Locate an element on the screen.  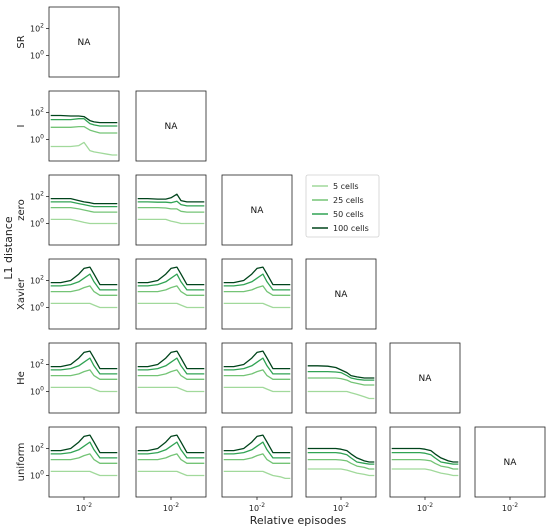
panel-zero-zero: NA is located at coordinates (257, 210).